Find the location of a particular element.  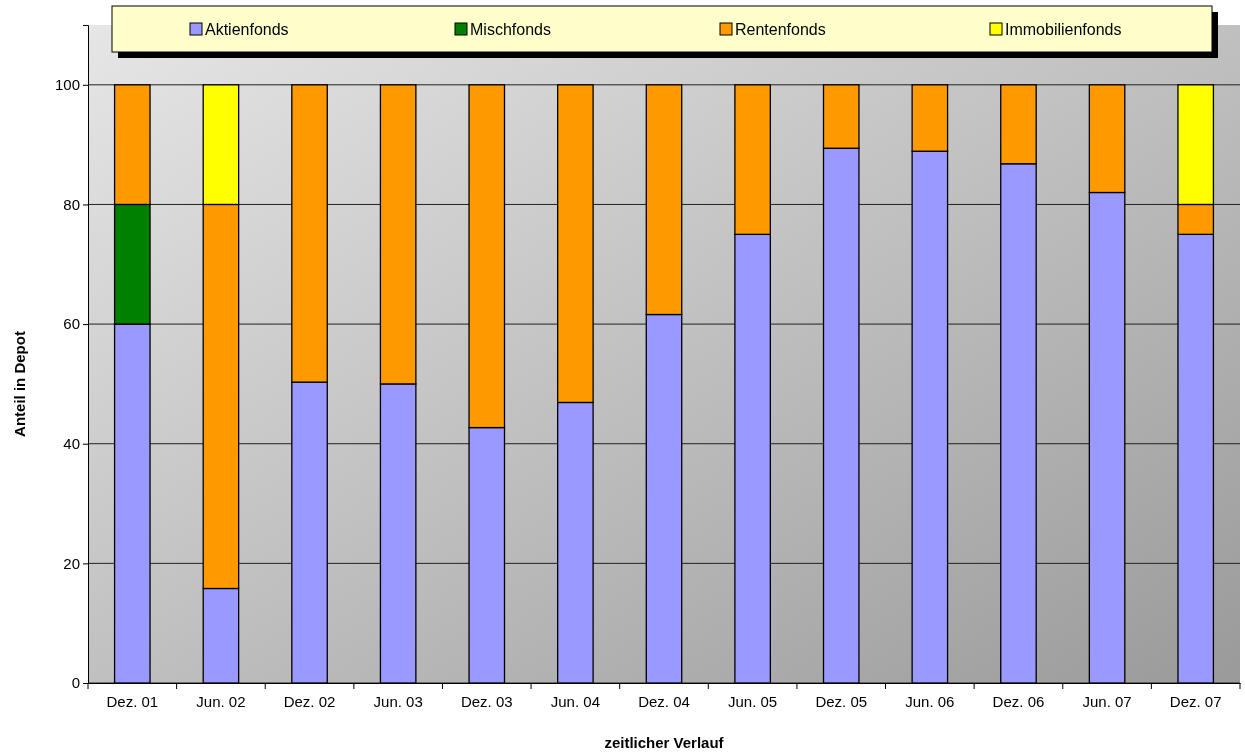

y-tick-label: 20 is located at coordinates (71, 563).